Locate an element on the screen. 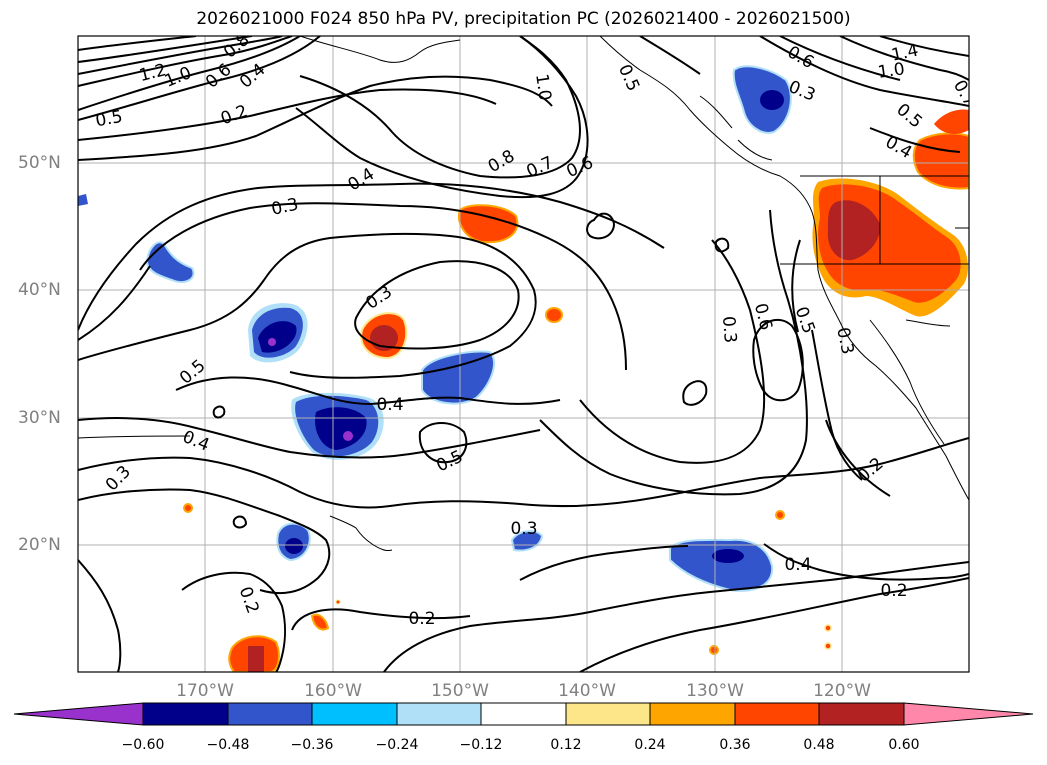 The width and height of the screenshot is (1047, 765). lat-label-20n: 20°N is located at coordinates (39, 545).